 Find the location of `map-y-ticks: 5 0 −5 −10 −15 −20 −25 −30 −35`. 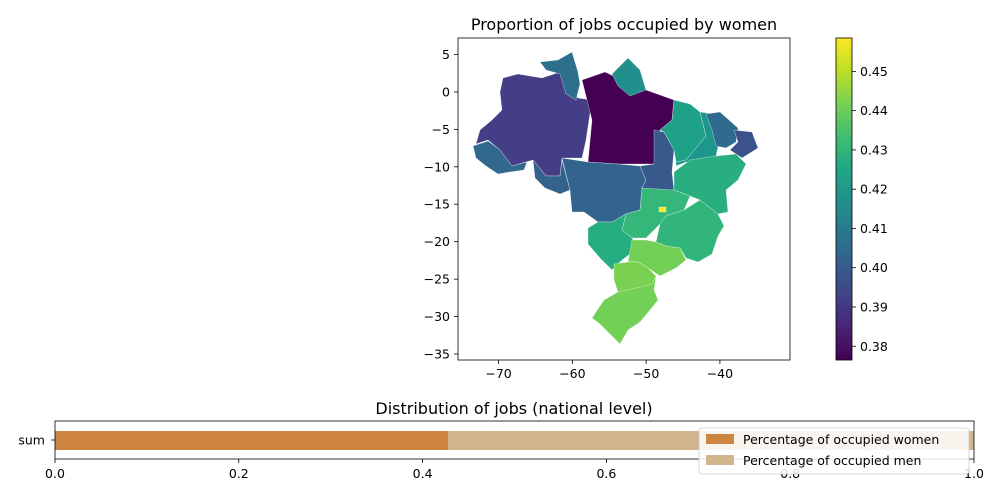

map-y-ticks: 5 0 −5 −10 −15 −20 −25 −30 −35 is located at coordinates (441, 204).